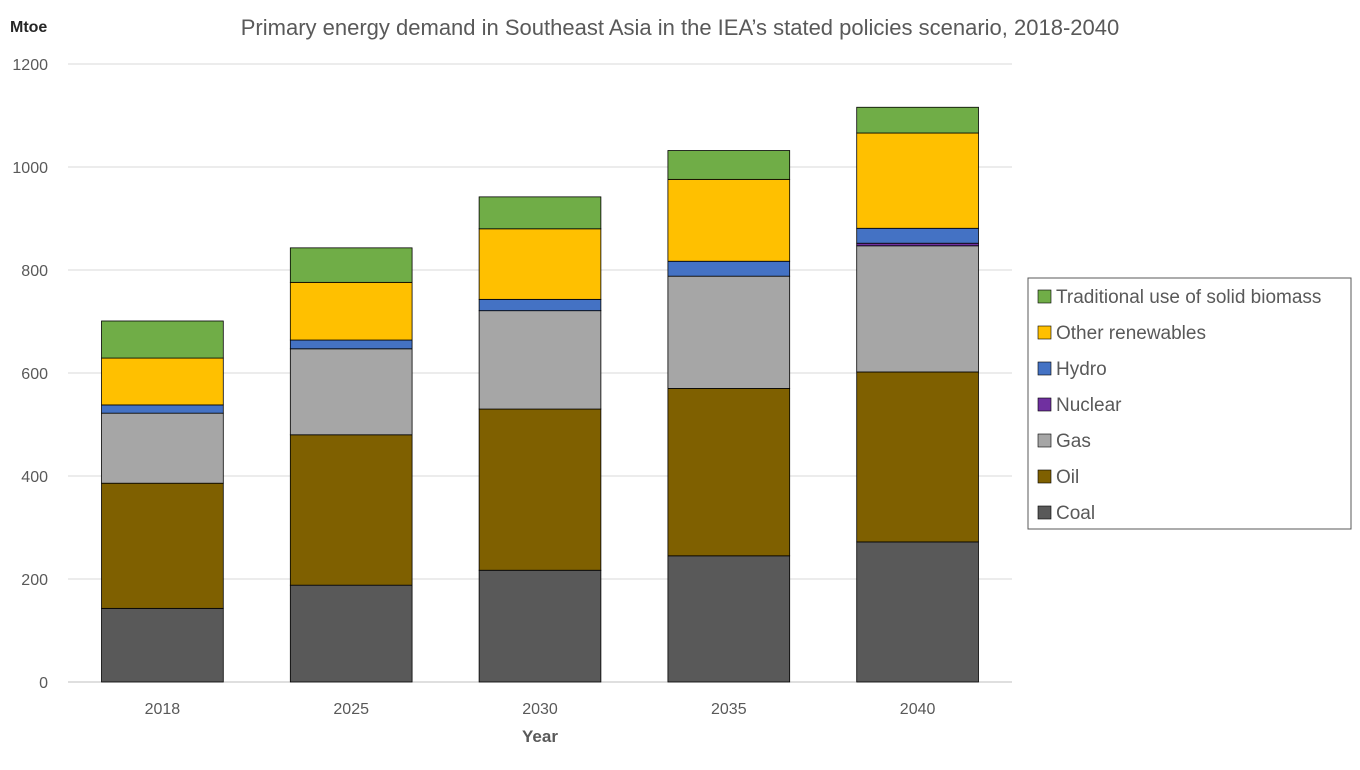  What do you see at coordinates (163, 709) in the screenshot?
I see `x-tick-label: 2018` at bounding box center [163, 709].